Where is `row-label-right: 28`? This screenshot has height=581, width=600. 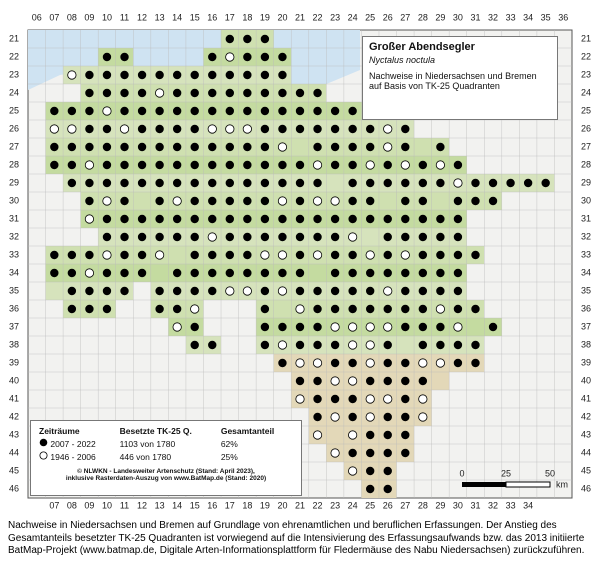
row-label-right: 28 is located at coordinates (586, 164).